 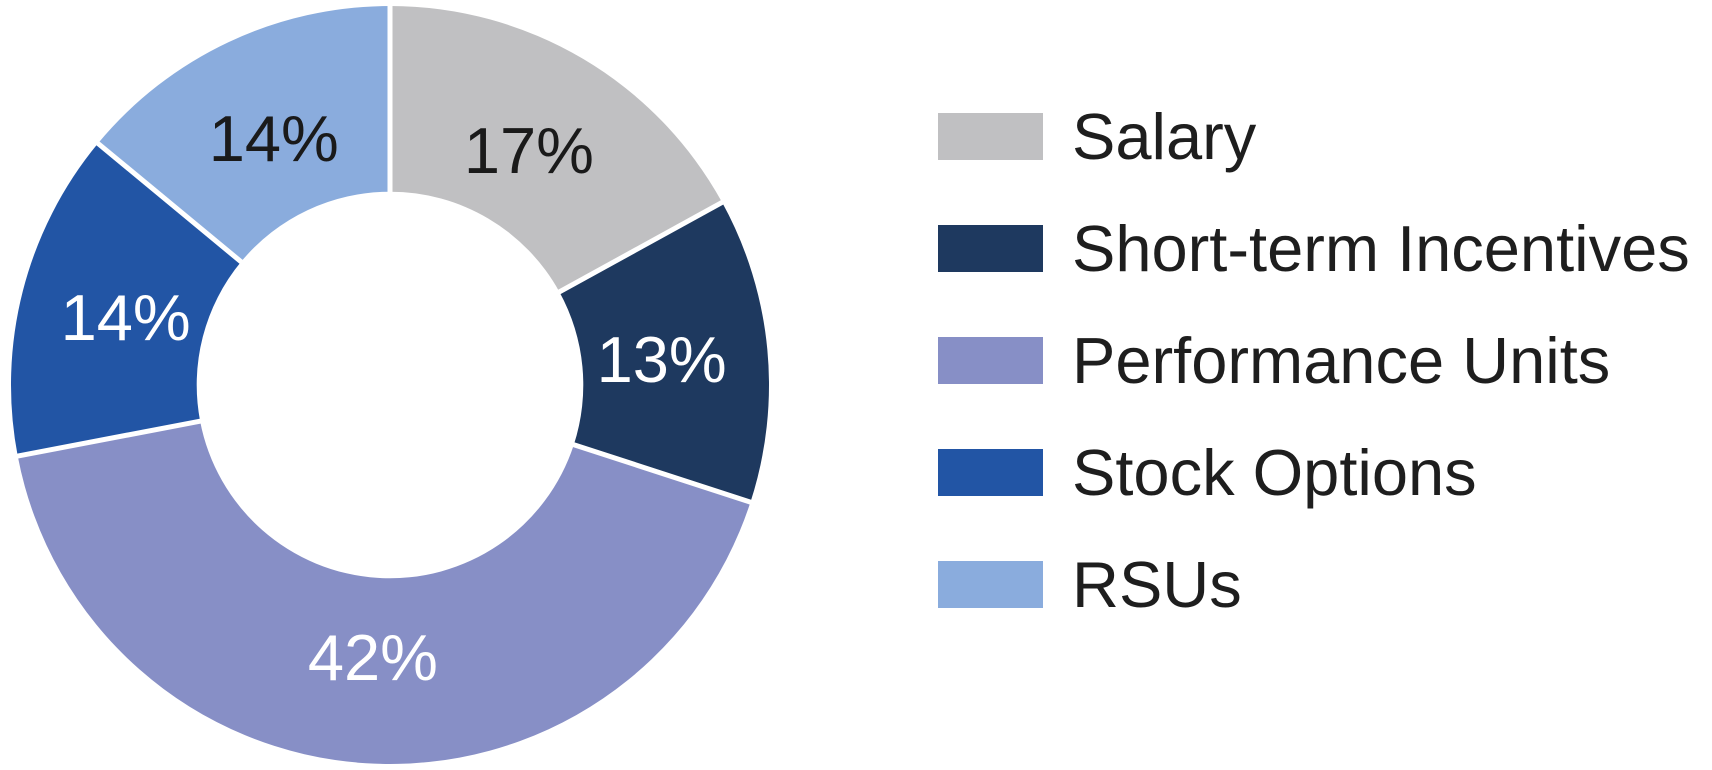 I want to click on legend-swatch-rsus, so click(x=990, y=584).